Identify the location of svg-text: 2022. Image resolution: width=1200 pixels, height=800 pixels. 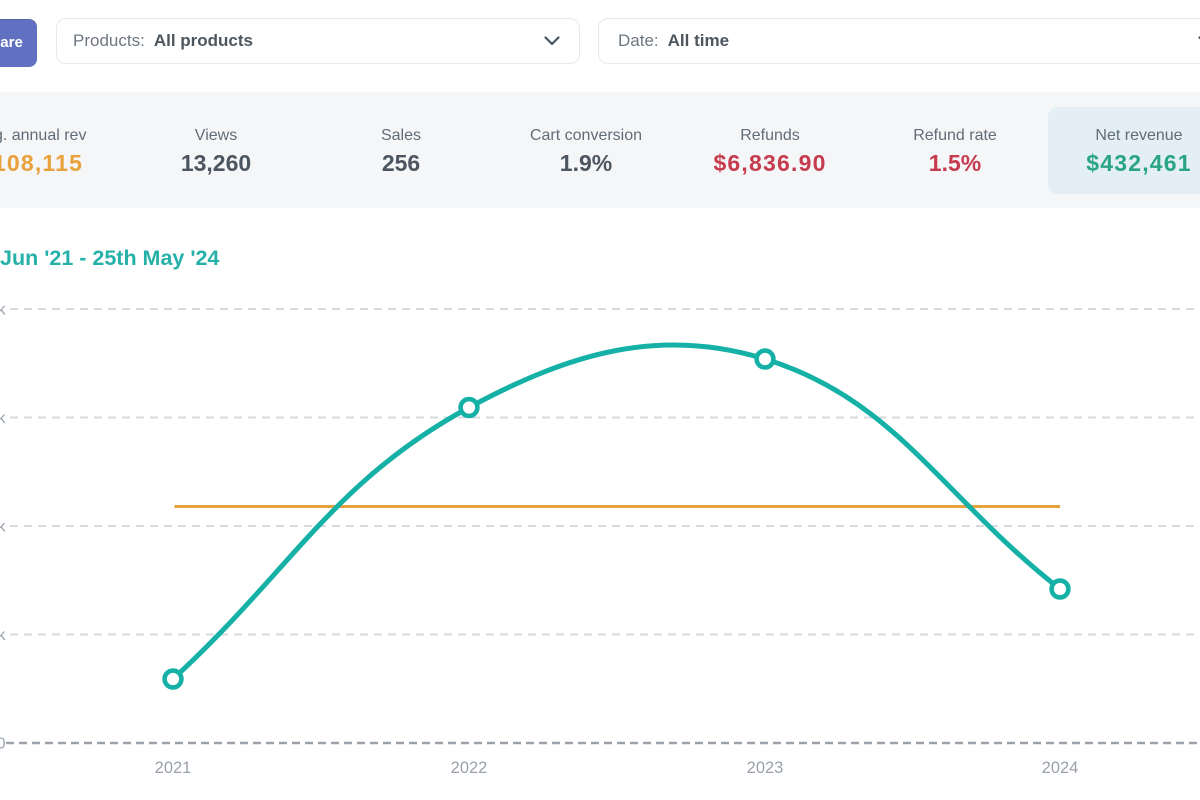
(469, 768).